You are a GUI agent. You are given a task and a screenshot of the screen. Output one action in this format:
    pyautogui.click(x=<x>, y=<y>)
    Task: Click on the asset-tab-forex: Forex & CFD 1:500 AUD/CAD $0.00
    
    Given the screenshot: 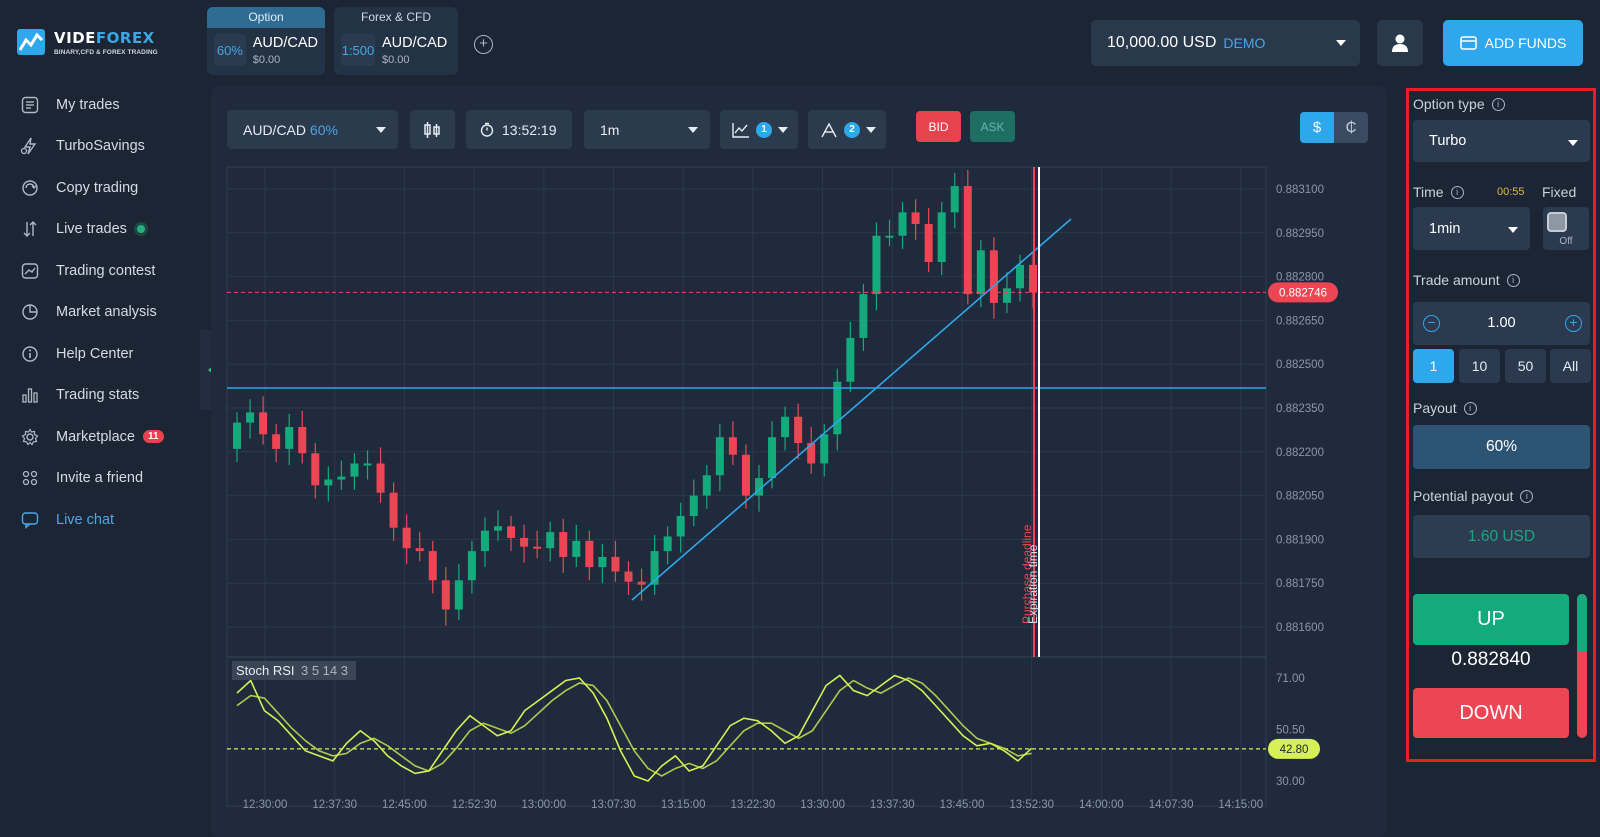 What is the action you would take?
    pyautogui.click(x=396, y=41)
    